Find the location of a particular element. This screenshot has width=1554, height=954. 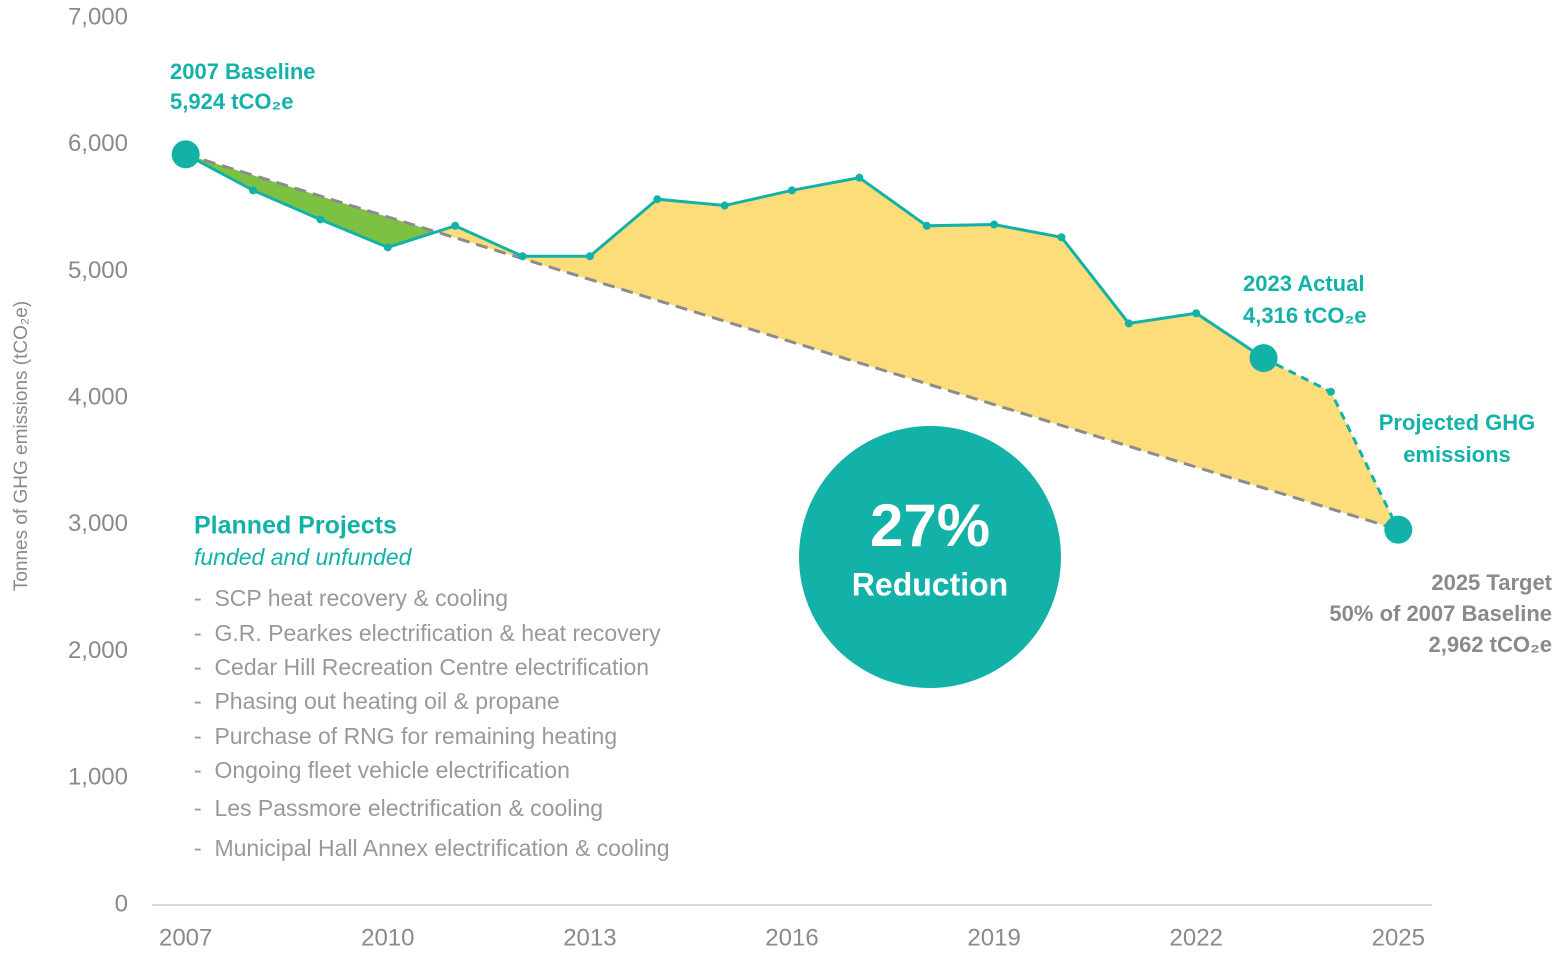

annotation: 50% of 2007 Baseline is located at coordinates (1440, 613).